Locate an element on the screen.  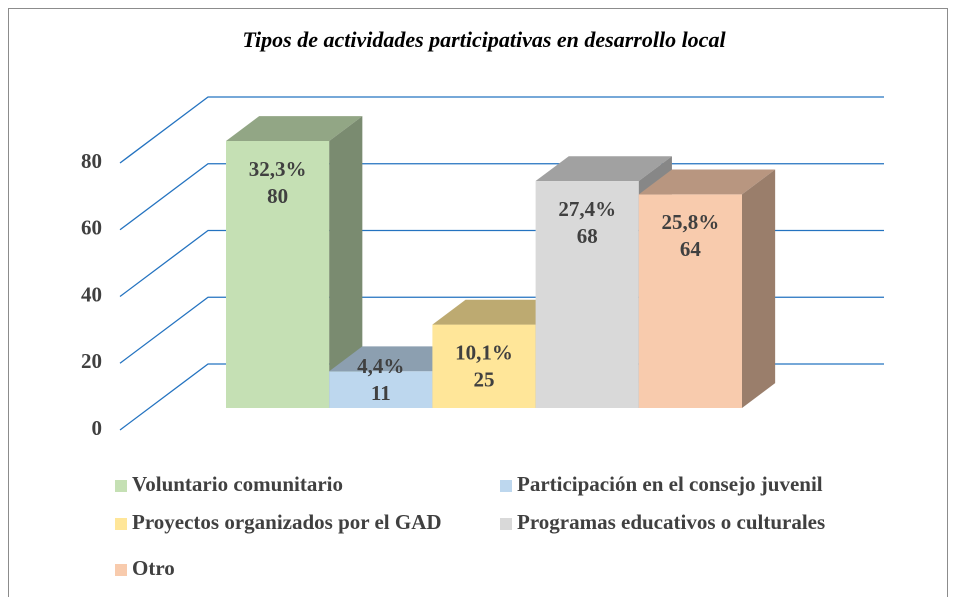
legend-label: Participación en el consejo juvenil is located at coordinates (670, 484).